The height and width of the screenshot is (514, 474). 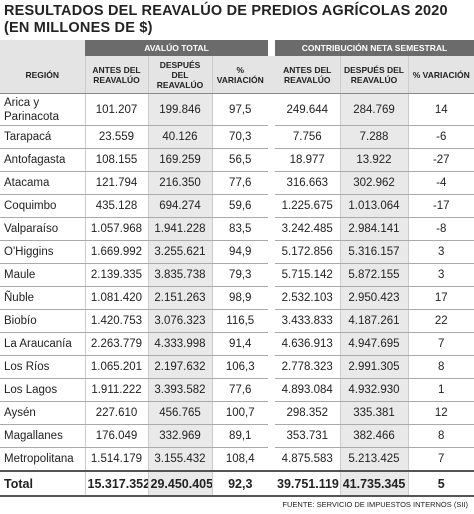 What do you see at coordinates (179, 183) in the screenshot?
I see `value-cell: 216.350` at bounding box center [179, 183].